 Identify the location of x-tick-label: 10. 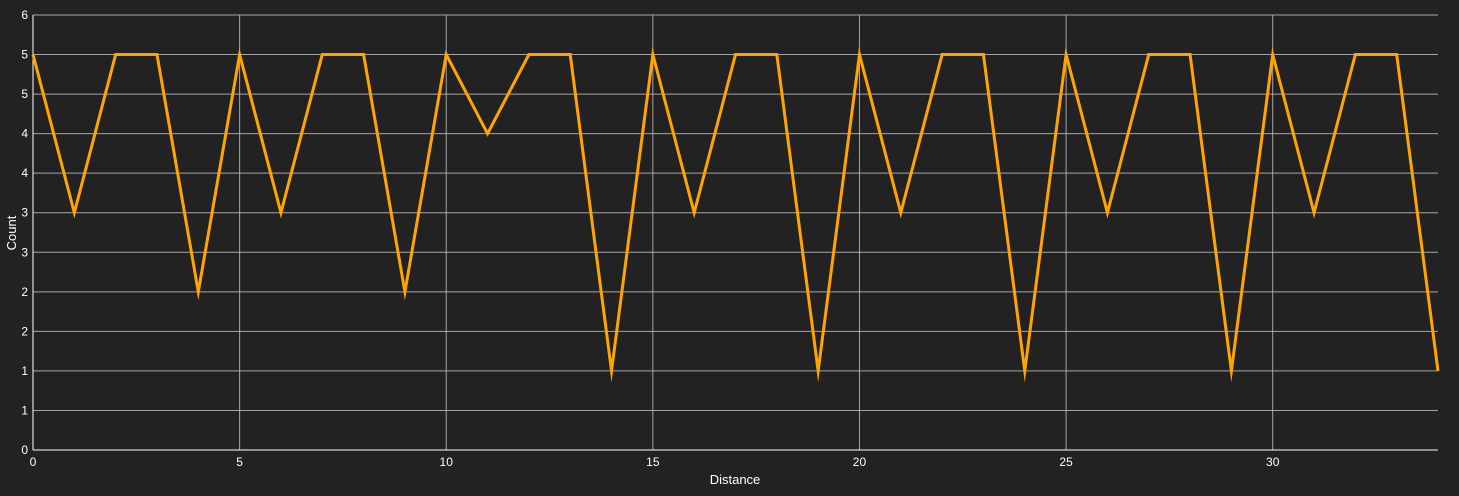
(447, 462).